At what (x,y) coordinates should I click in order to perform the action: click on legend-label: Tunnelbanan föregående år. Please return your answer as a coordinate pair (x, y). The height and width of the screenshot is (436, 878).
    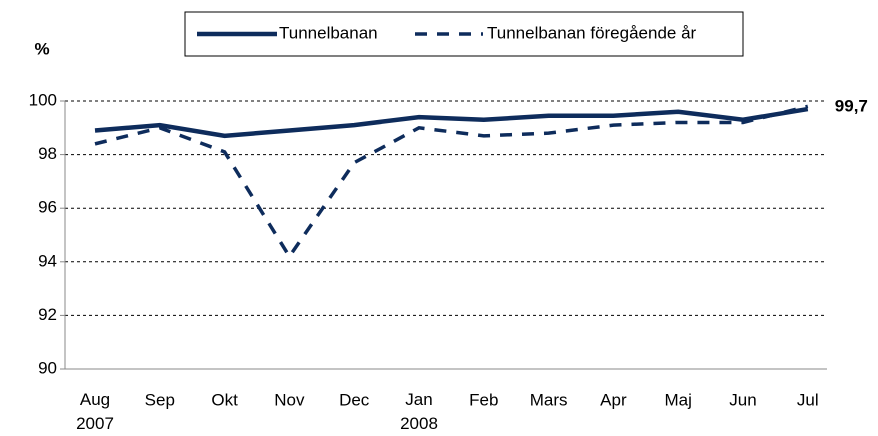
    Looking at the image, I should click on (592, 32).